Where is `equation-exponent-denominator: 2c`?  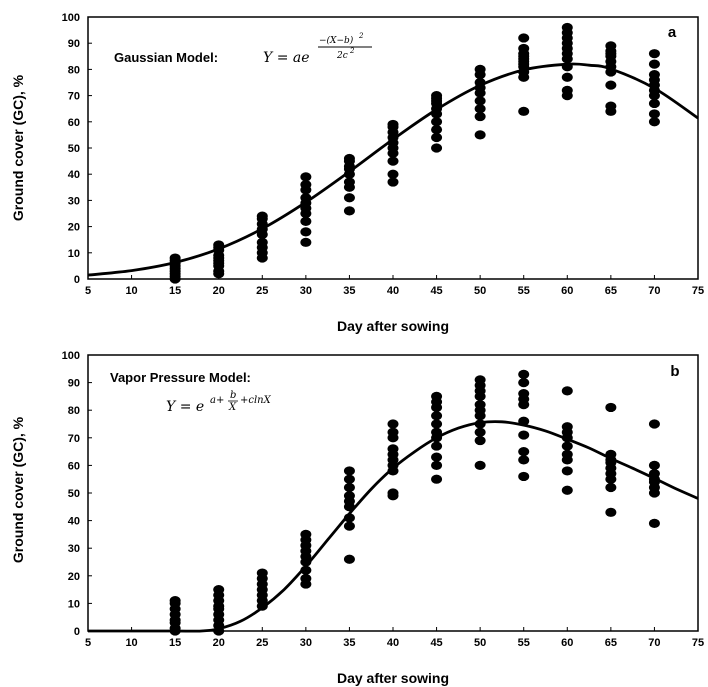
equation-exponent-denominator: 2c is located at coordinates (342, 56).